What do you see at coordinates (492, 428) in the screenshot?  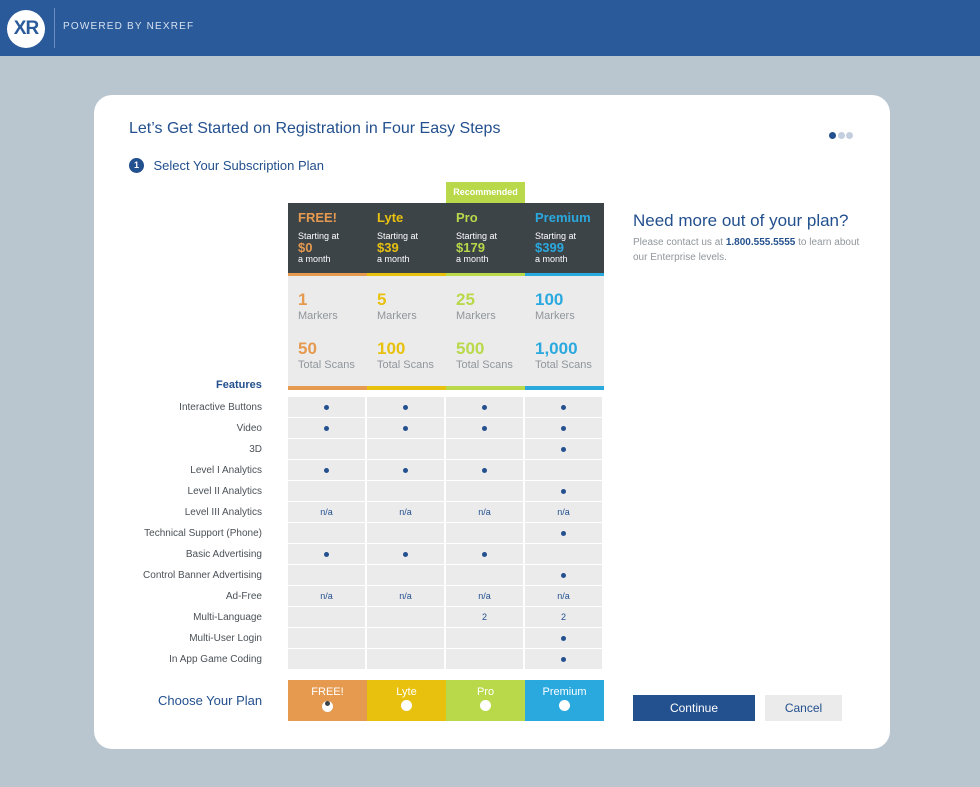 I see `feature-row: Video` at bounding box center [492, 428].